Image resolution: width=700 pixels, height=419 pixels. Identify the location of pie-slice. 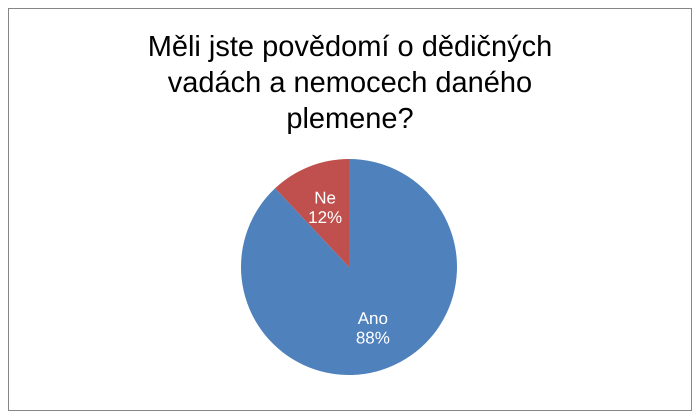
(312, 213).